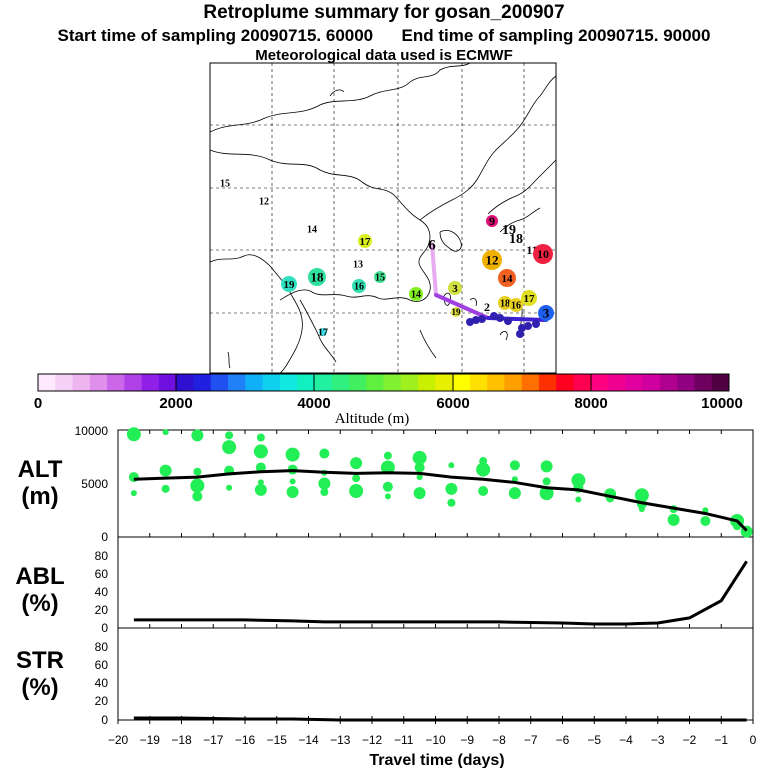  Describe the element at coordinates (432, 245) in the screenshot. I see `map-marker-label: 6` at that location.